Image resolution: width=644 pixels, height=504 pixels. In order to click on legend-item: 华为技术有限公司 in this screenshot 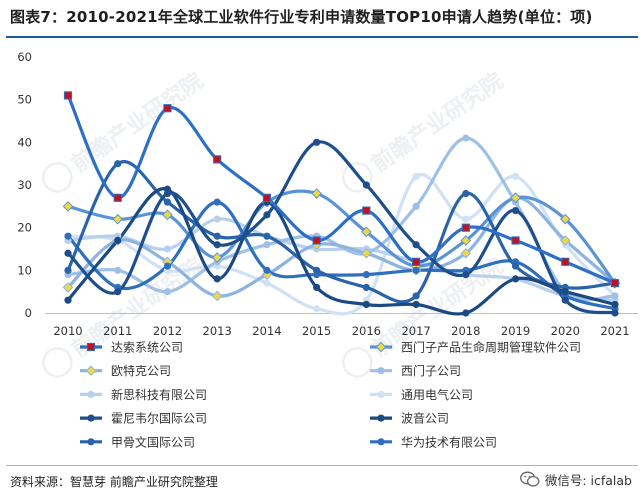, I will do `click(433, 442)`.